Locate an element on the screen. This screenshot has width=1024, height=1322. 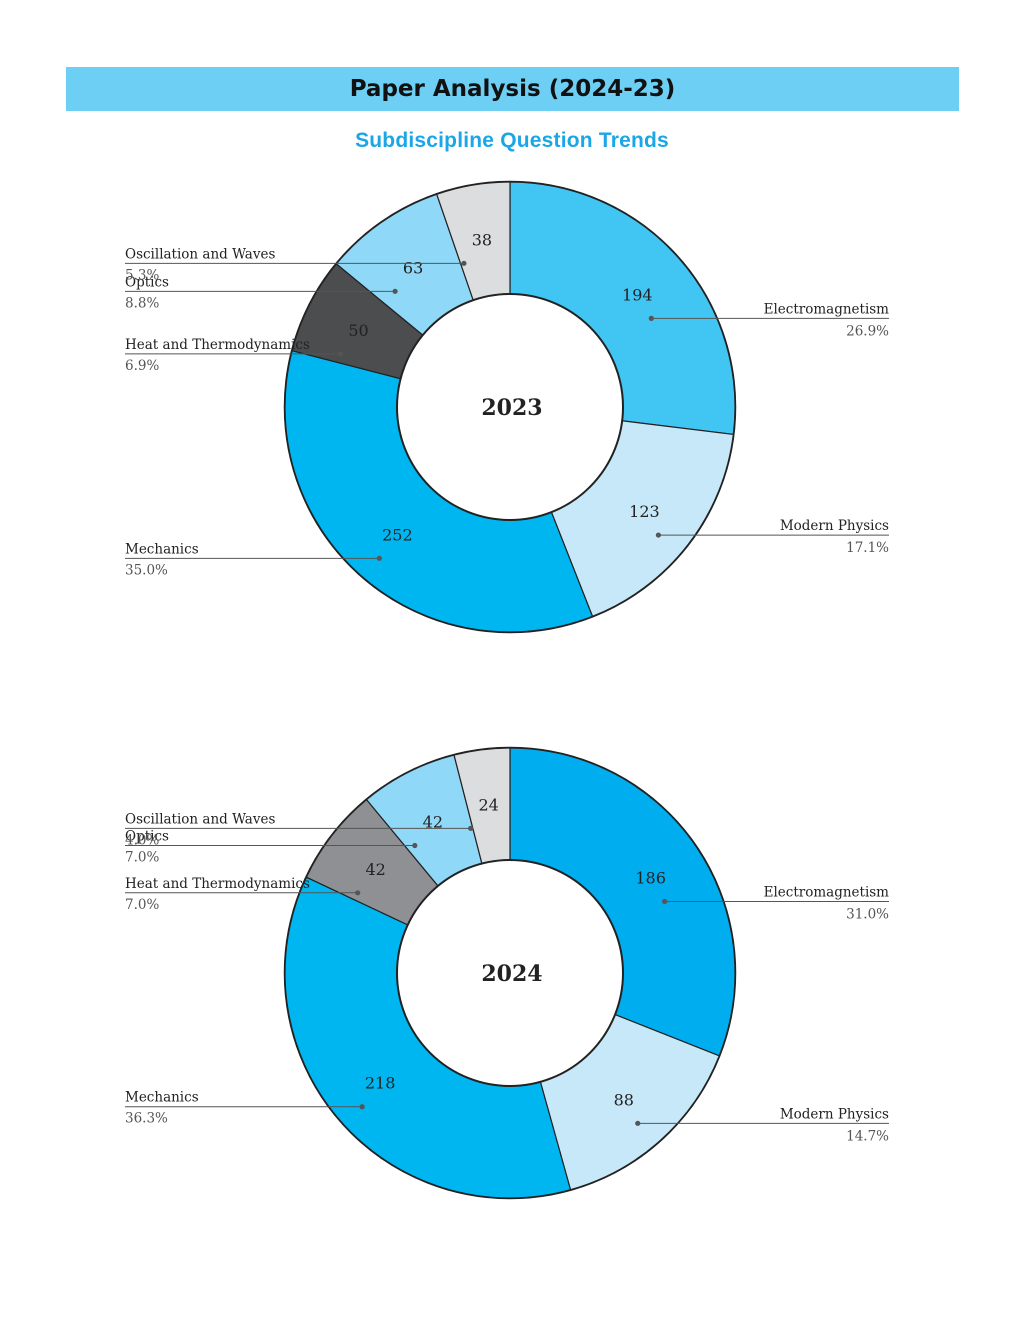
slice-percent-label: 31.0% is located at coordinates (867, 914).